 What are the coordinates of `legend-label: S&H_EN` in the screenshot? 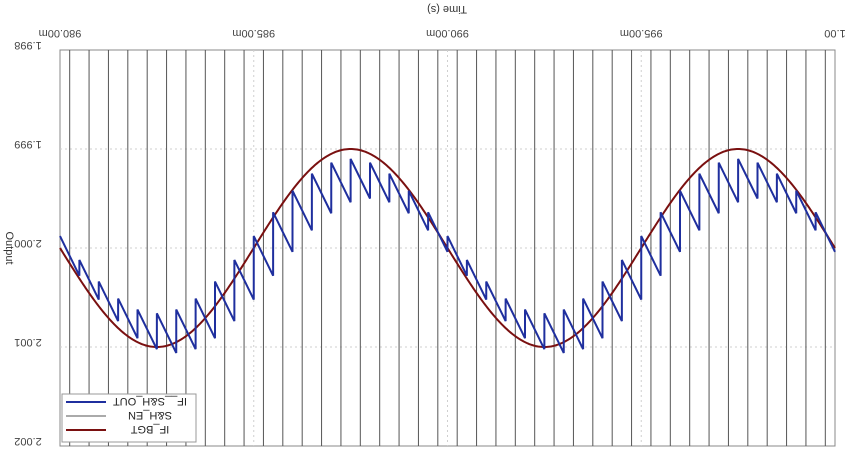 It's located at (150, 415).